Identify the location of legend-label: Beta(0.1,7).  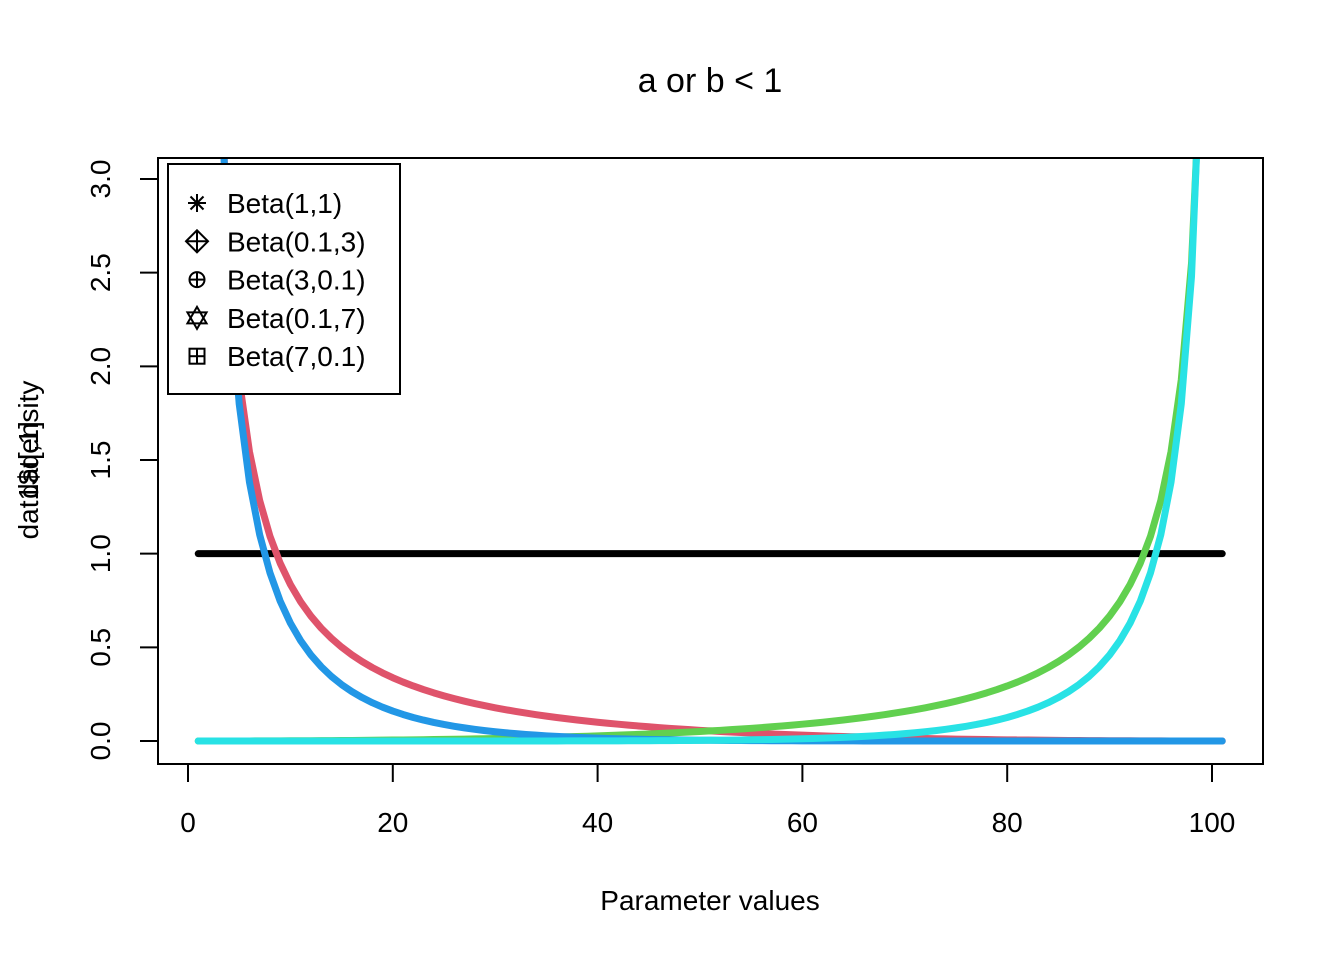
(296, 318).